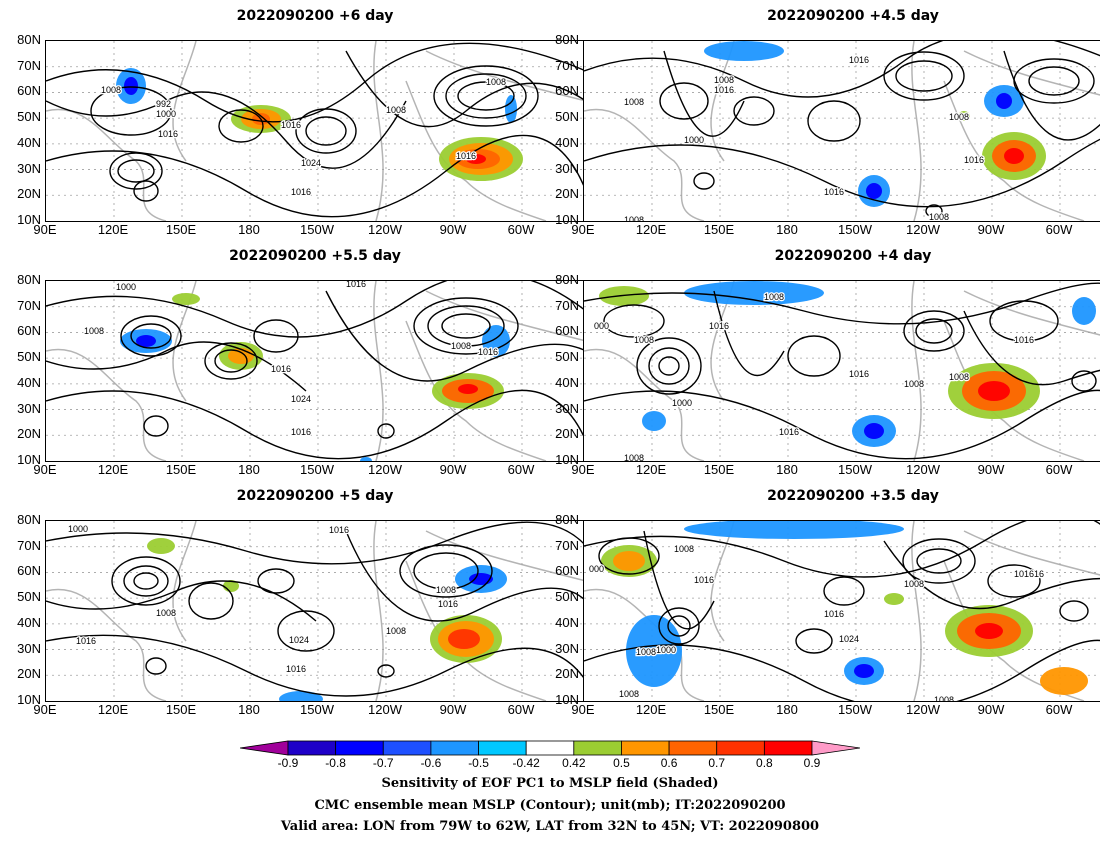 The image size is (1100, 850). What do you see at coordinates (567, 674) in the screenshot?
I see `latitude-label: 20N` at bounding box center [567, 674].